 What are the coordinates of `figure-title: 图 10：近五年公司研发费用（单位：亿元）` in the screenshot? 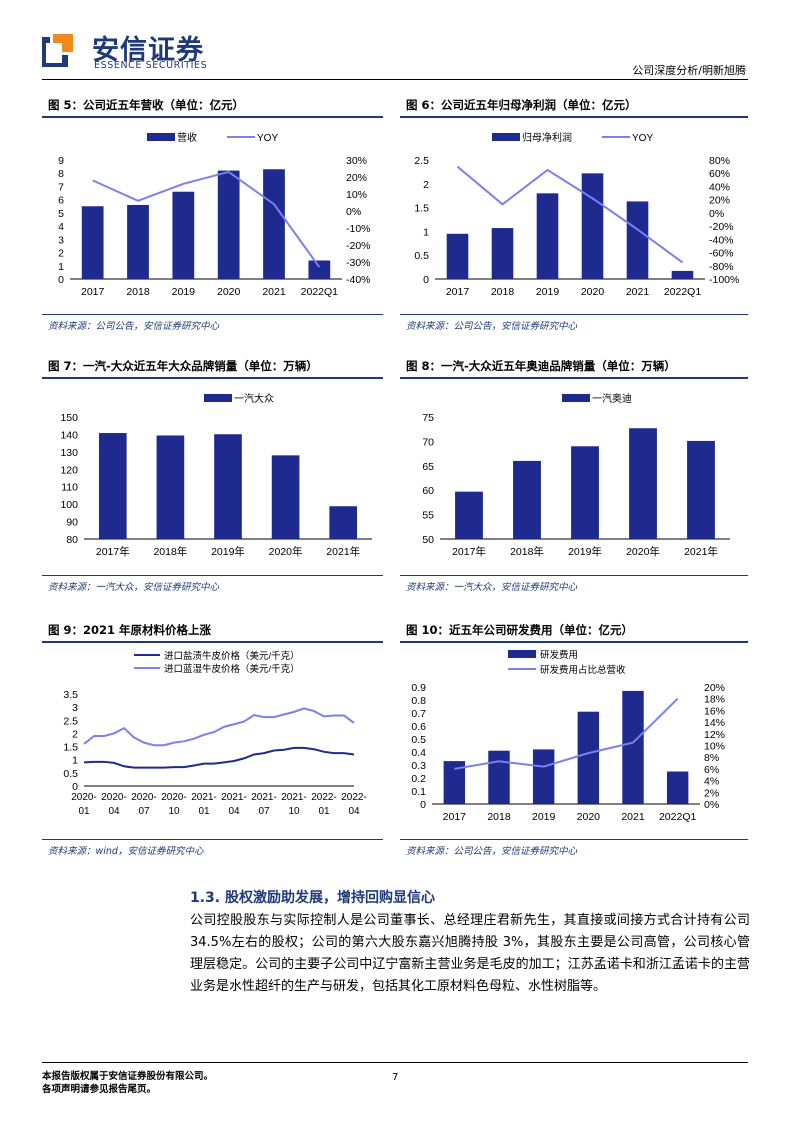 It's located at (520, 630).